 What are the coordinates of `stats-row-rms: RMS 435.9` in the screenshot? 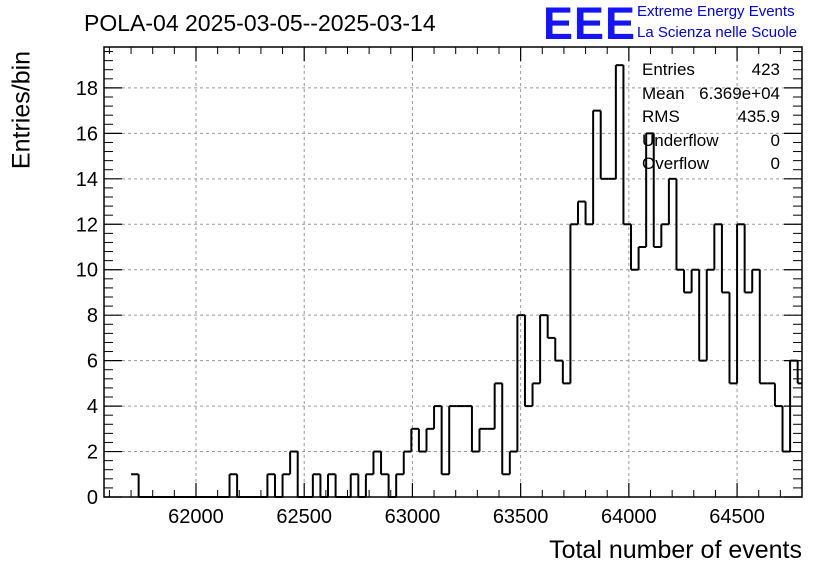 It's located at (711, 117).